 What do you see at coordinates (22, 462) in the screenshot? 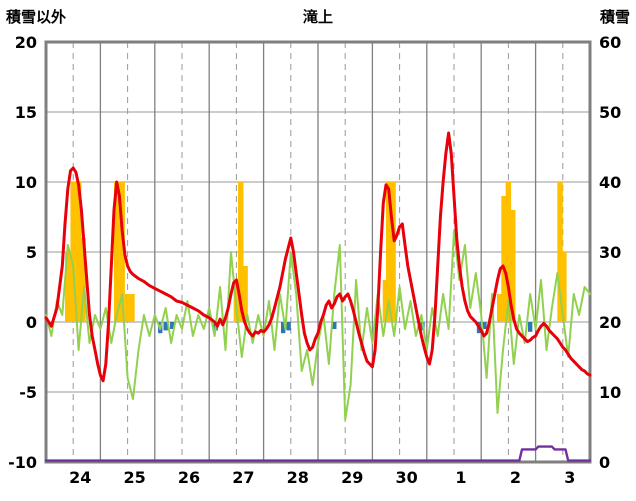
I see `left-tick-label: -10` at bounding box center [22, 462].